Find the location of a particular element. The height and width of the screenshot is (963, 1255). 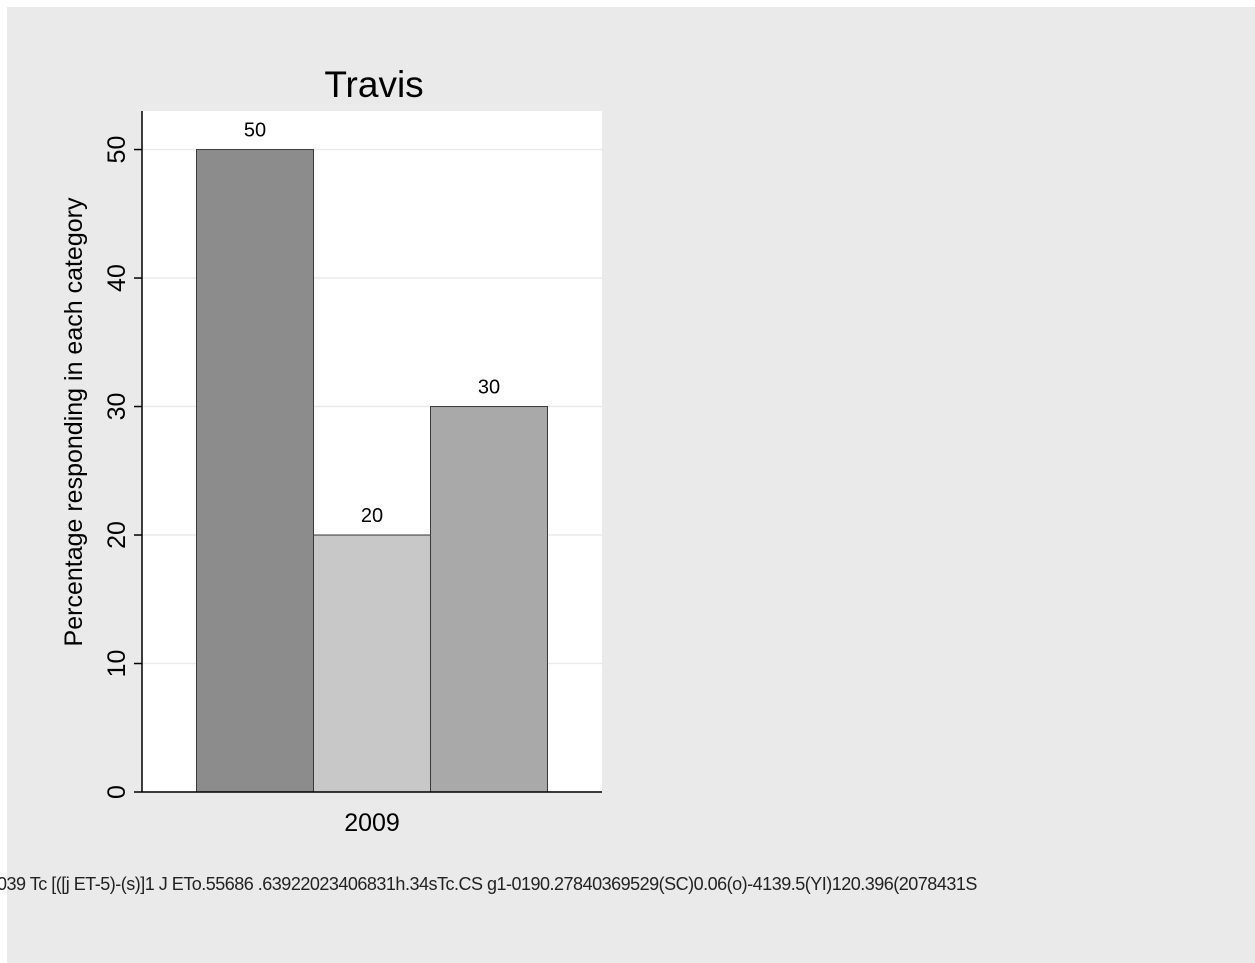

y-tick-label: 0 is located at coordinates (117, 792).